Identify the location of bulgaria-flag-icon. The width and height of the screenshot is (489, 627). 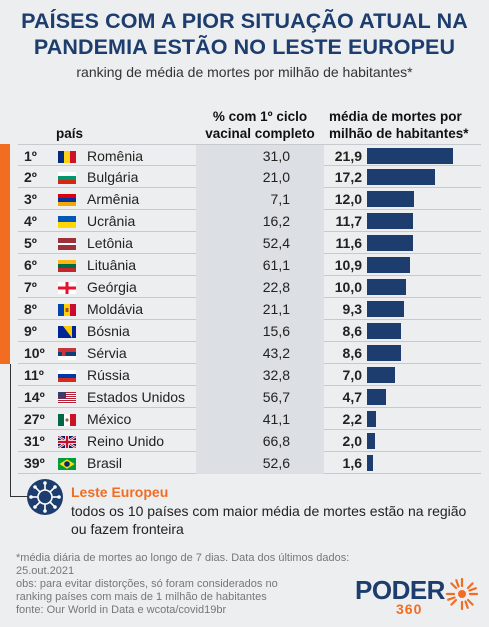
(67, 177).